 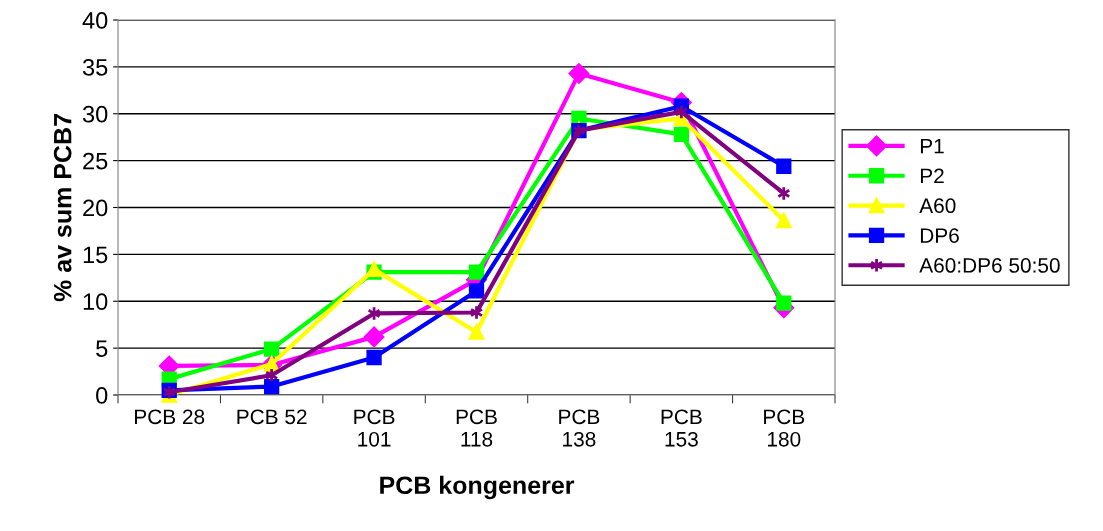 I want to click on y-tick-label: 30, so click(x=95, y=114).